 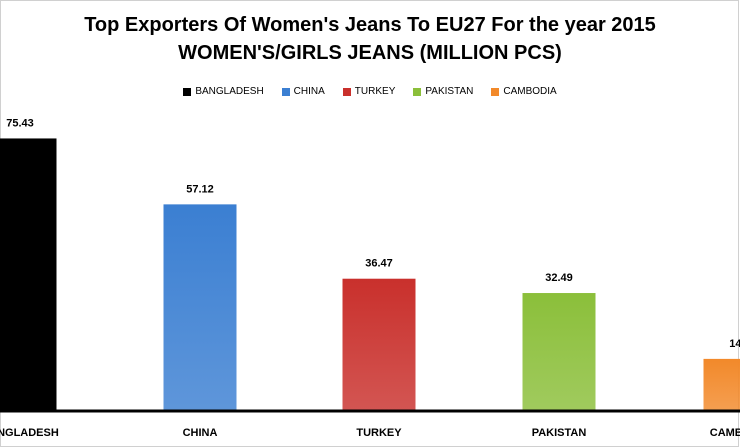 I want to click on bar-china, so click(x=200, y=307).